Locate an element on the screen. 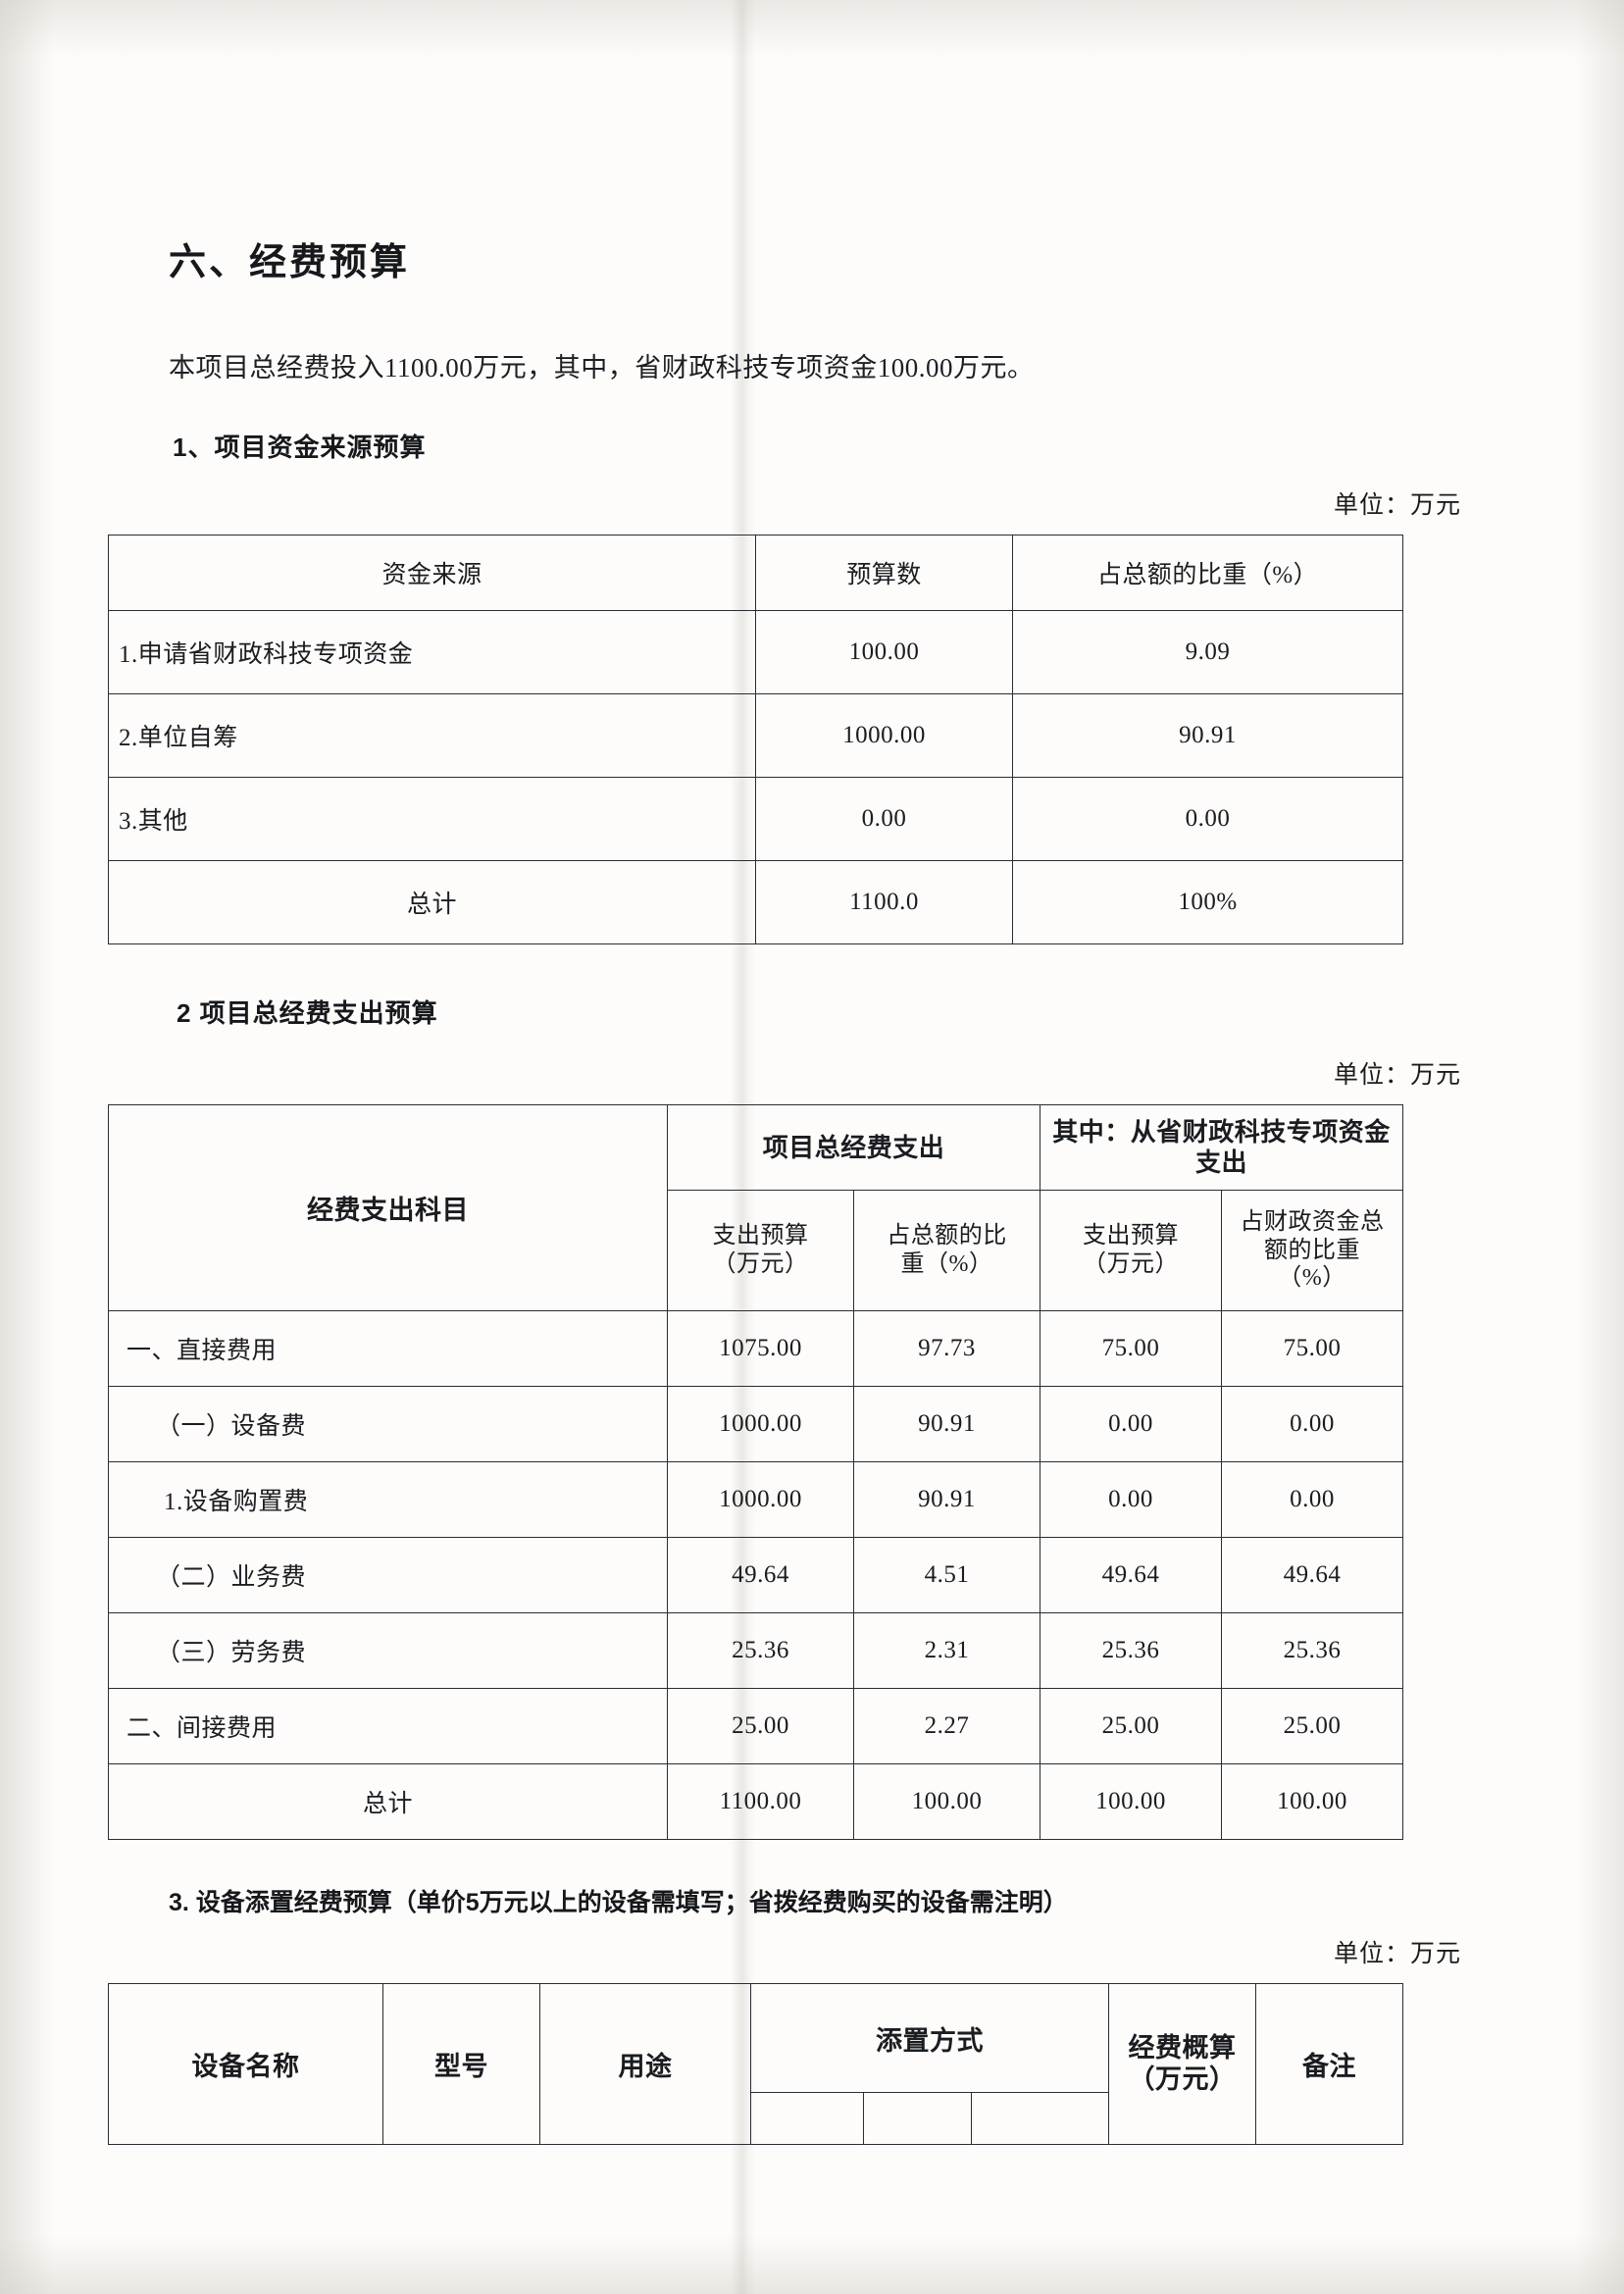 This screenshot has width=1624, height=2294. expenditure-total-budget: 25.00 is located at coordinates (760, 1726).